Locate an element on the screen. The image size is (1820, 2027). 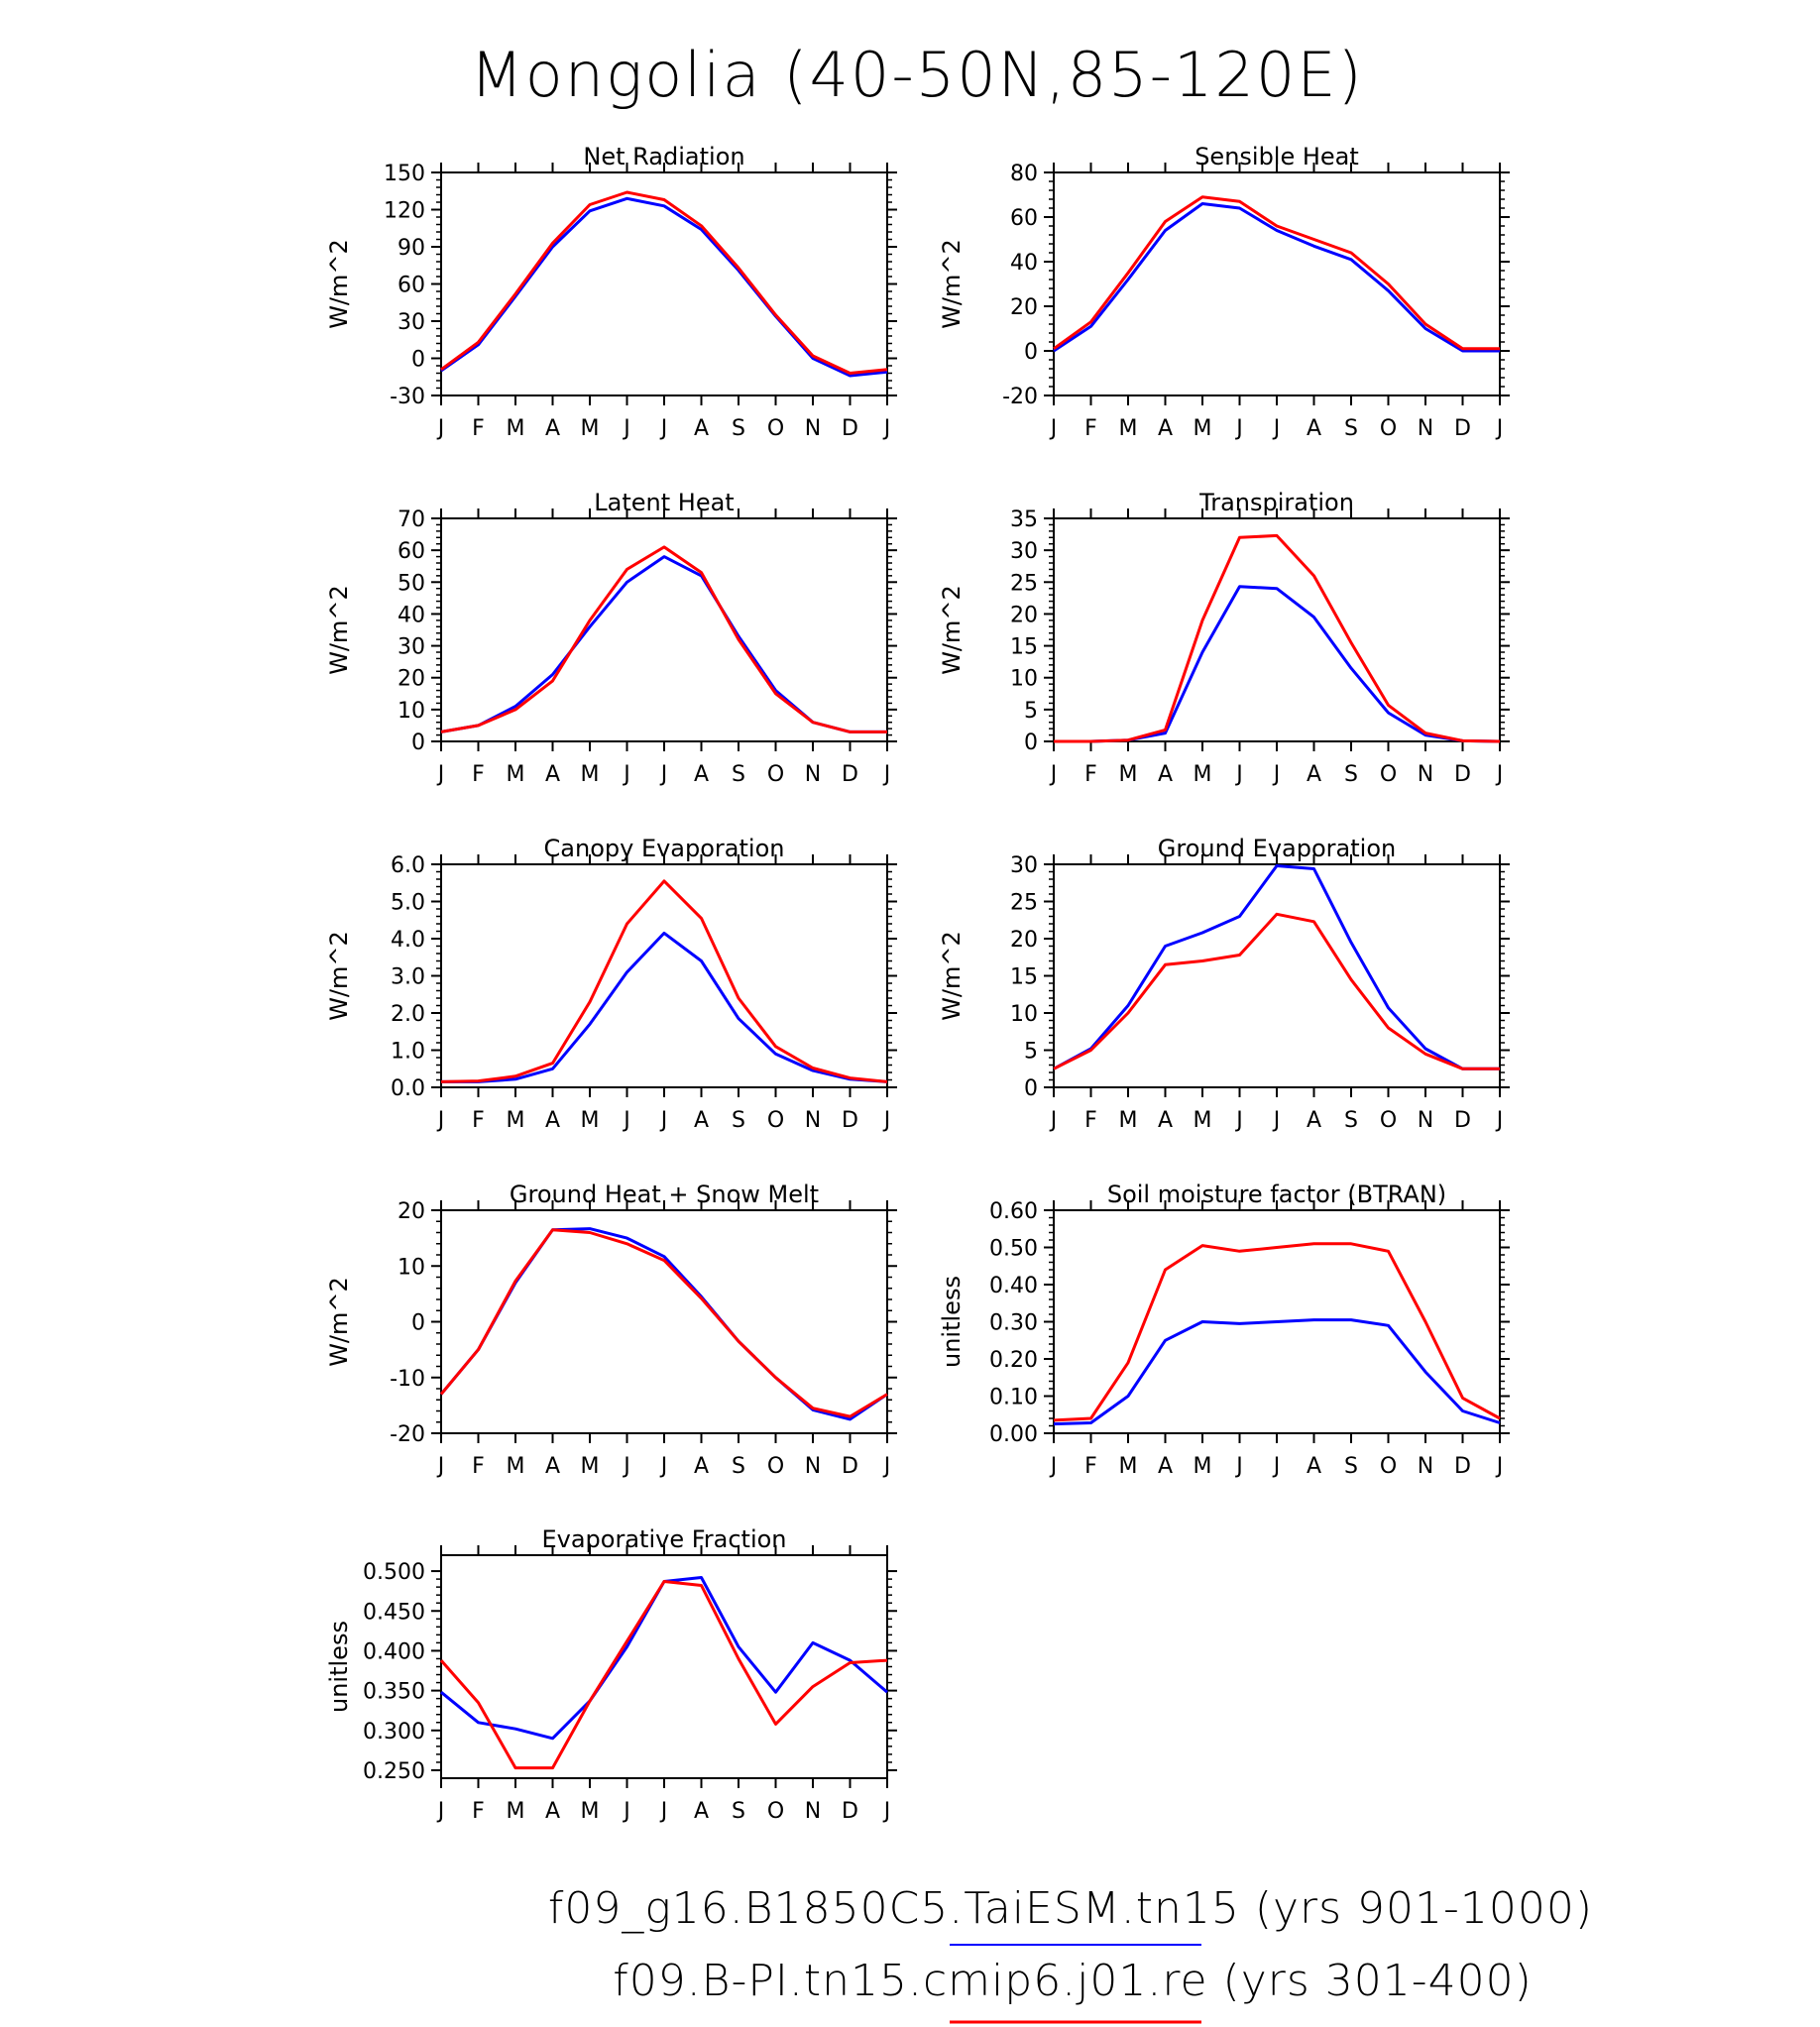
y-axis-label: unitless is located at coordinates (339, 1667).